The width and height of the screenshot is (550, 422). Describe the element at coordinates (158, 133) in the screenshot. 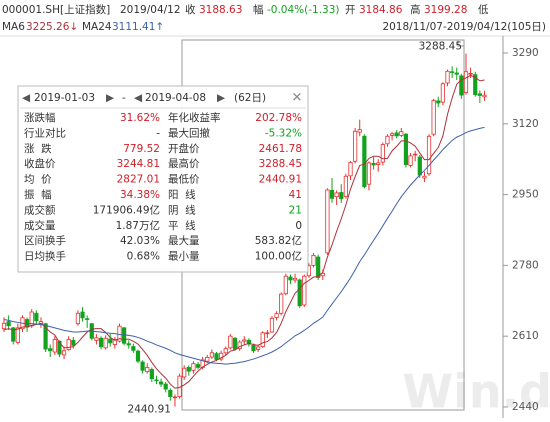

I see `stat-value: -` at that location.